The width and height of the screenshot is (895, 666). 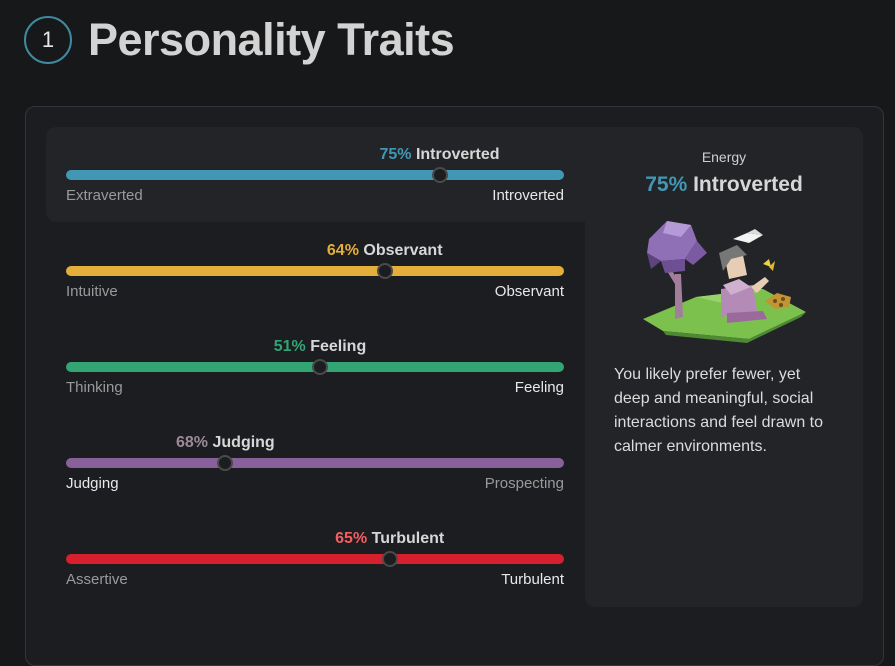 What do you see at coordinates (48, 40) in the screenshot?
I see `step-number-badge: 1` at bounding box center [48, 40].